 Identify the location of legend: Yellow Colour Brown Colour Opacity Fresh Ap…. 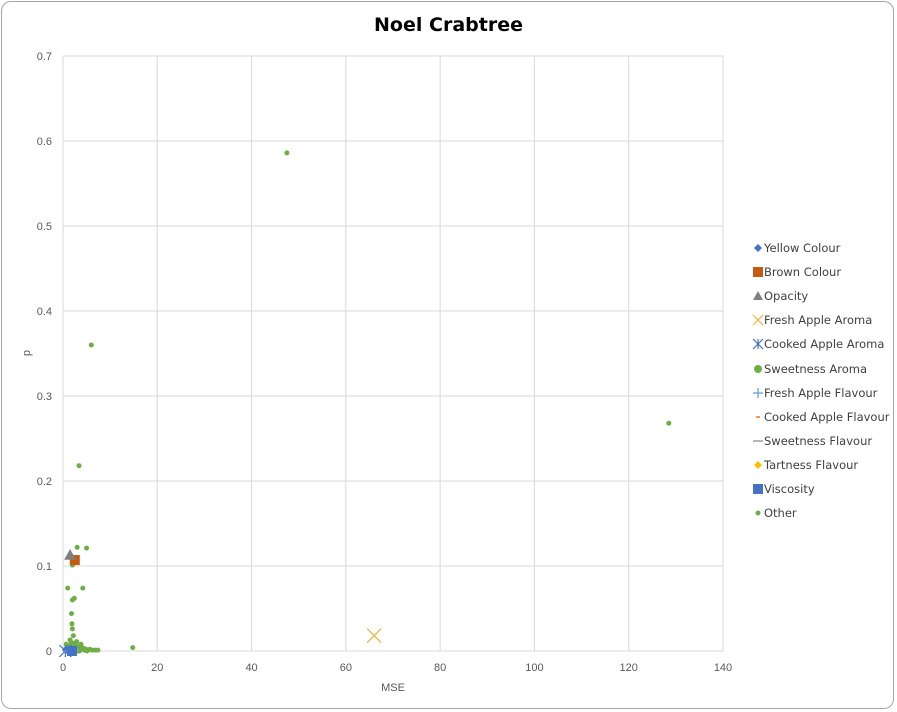
(821, 380).